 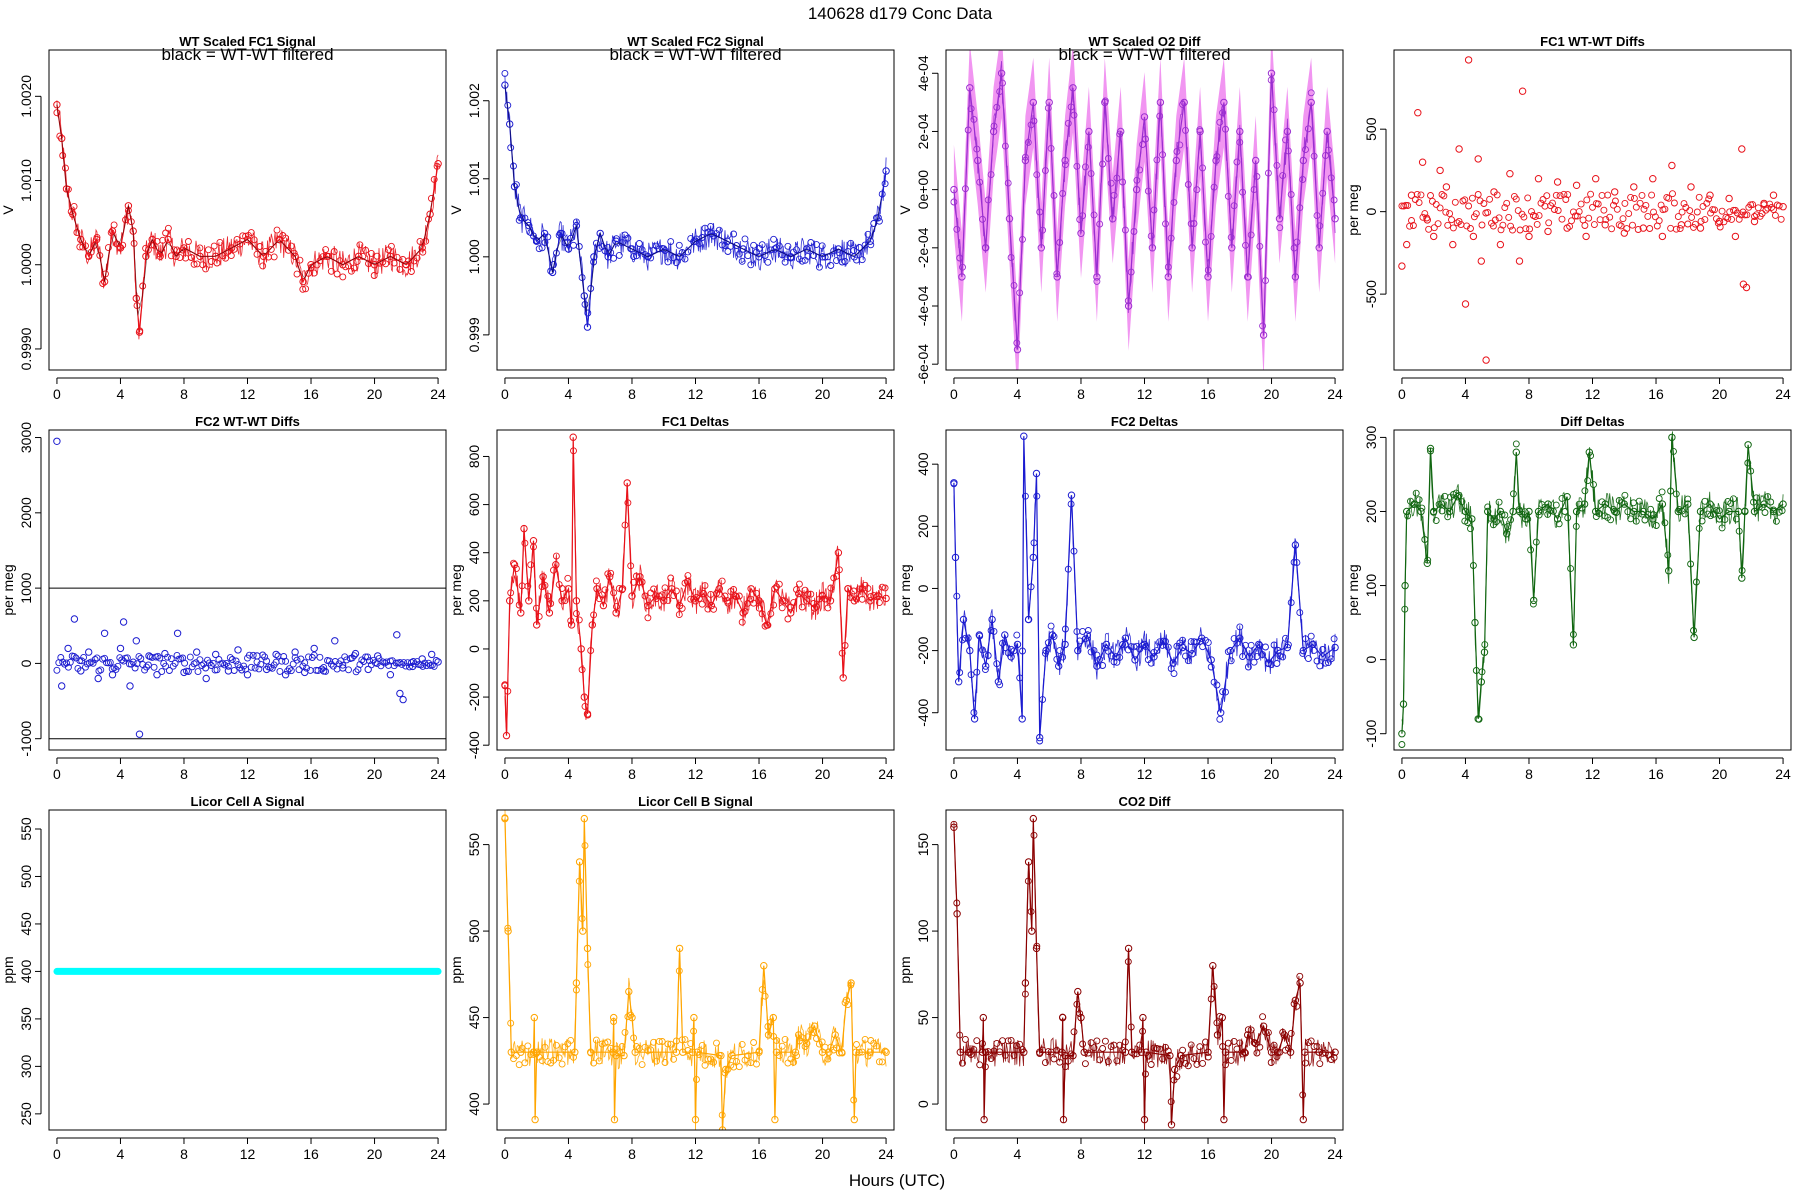 I want to click on x-tick-label: 0, so click(x=57, y=774).